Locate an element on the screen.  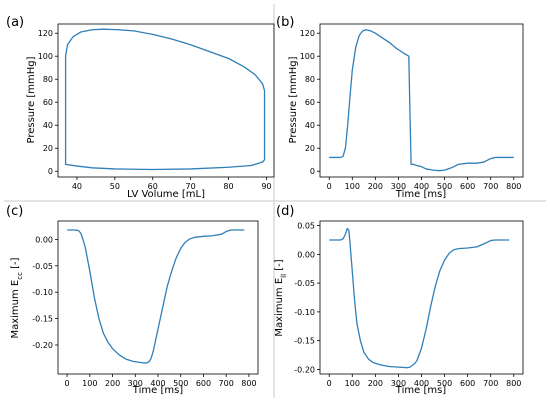
panel-d-x-tick-label: 400 is located at coordinates (421, 383).